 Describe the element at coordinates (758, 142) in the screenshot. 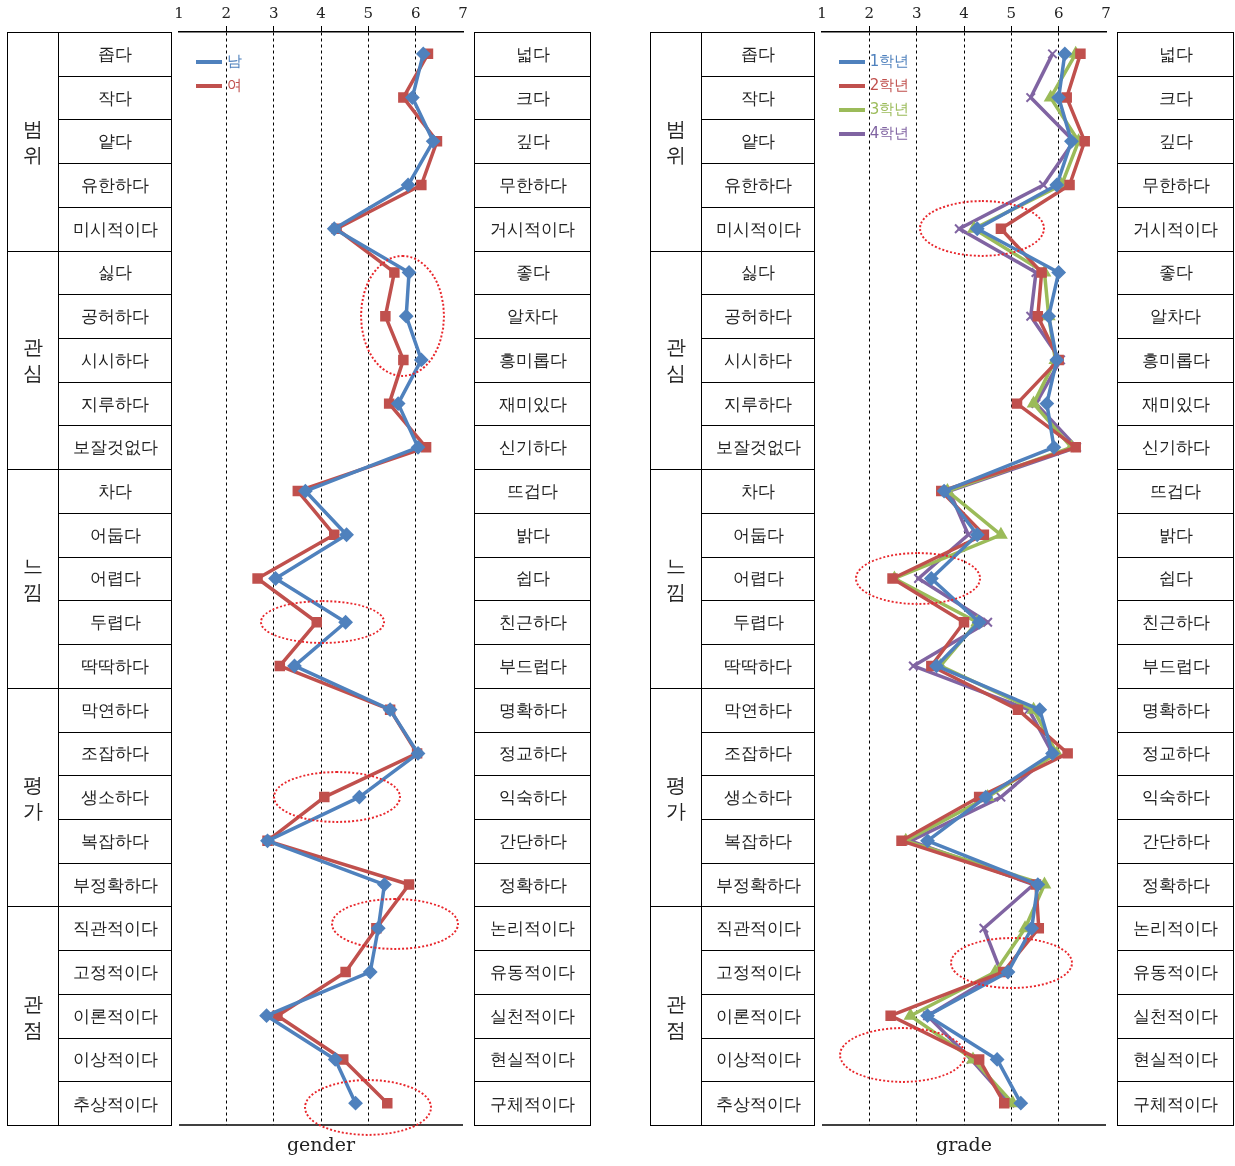

I see `y-tick-label: 얕다` at that location.